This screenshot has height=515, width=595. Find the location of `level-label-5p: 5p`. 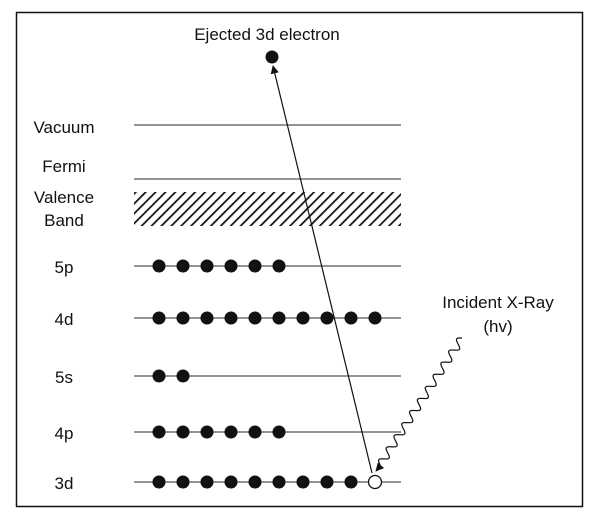

level-label-5p: 5p is located at coordinates (64, 267).